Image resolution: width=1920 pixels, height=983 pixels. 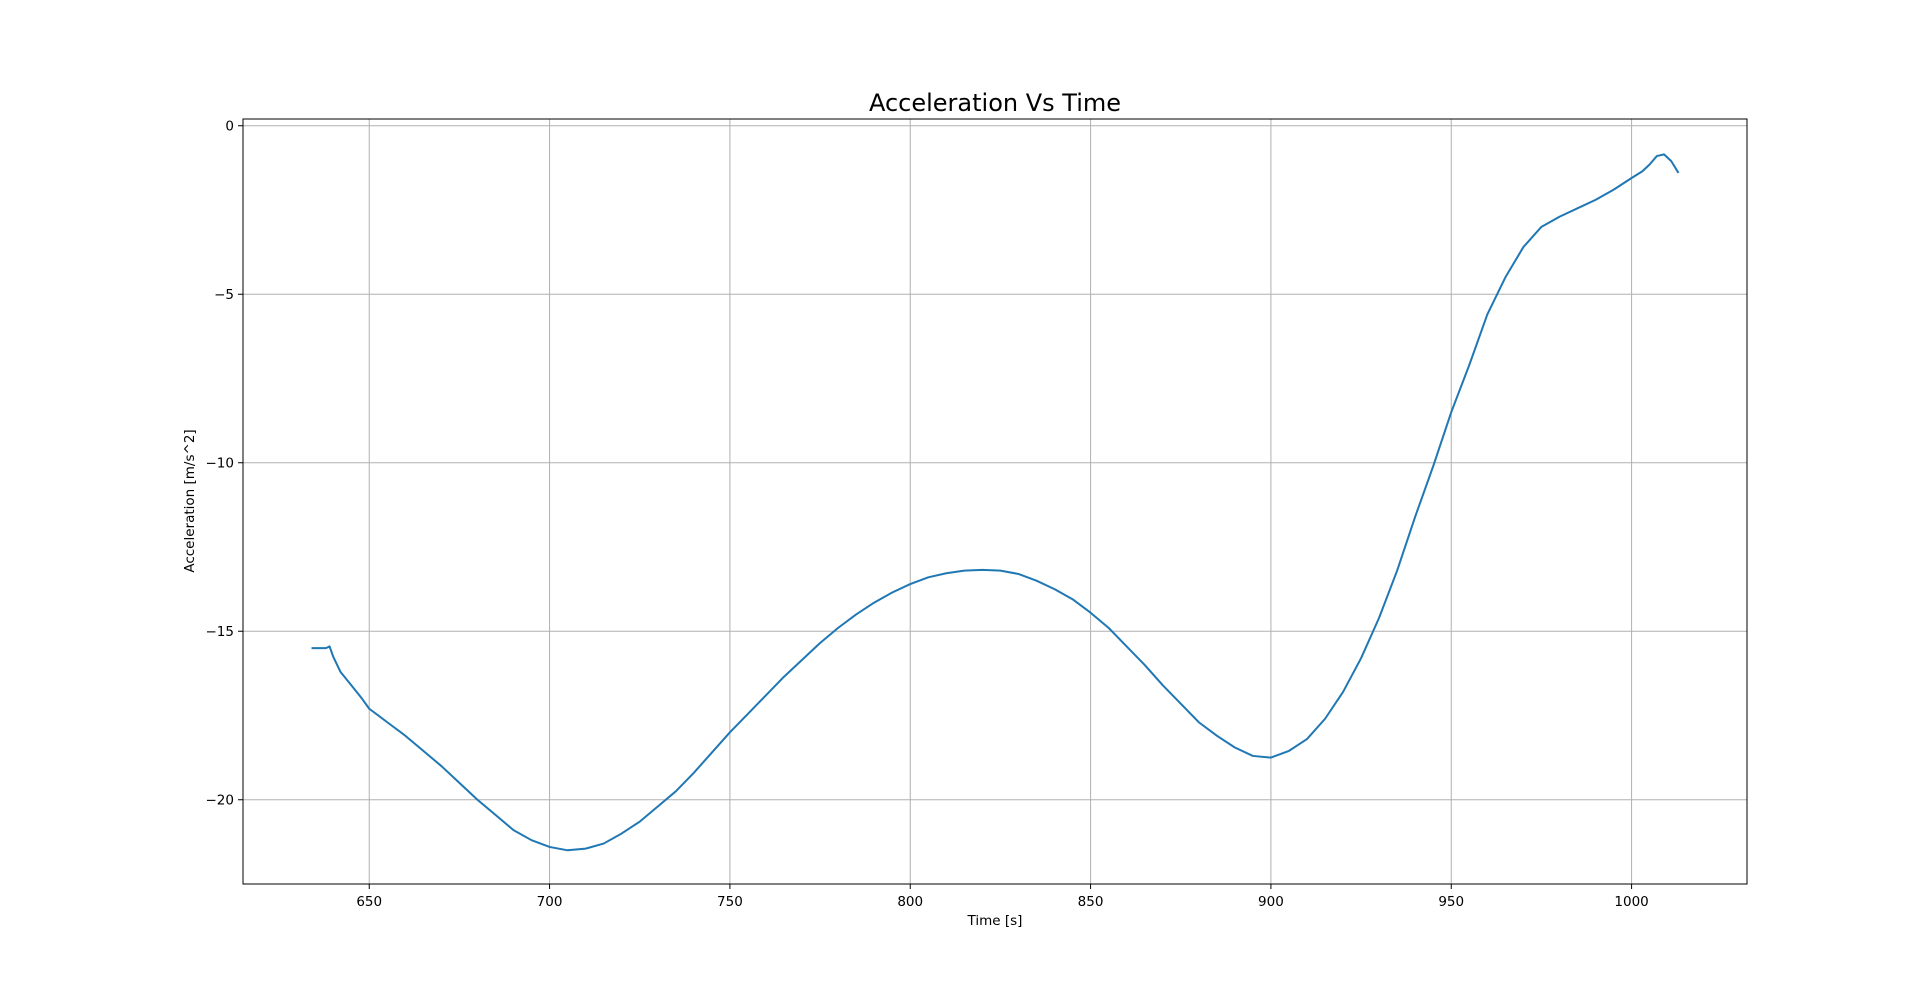 What do you see at coordinates (1271, 902) in the screenshot?
I see `x-tick-label: 900` at bounding box center [1271, 902].